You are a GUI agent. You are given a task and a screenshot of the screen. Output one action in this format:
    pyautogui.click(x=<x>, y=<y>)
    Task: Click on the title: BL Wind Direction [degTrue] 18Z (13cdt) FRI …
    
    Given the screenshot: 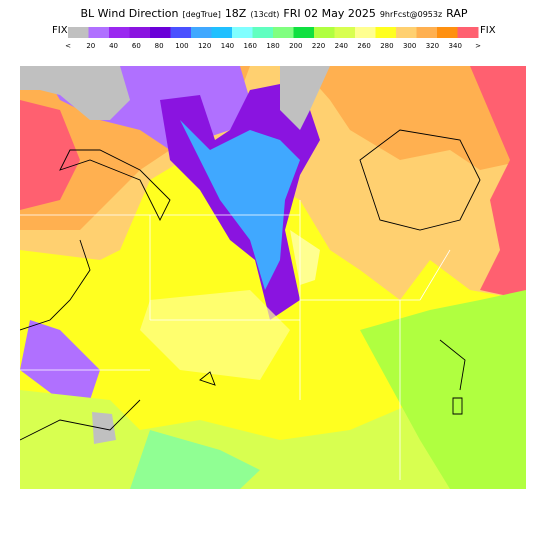 What is the action you would take?
    pyautogui.click(x=273, y=13)
    